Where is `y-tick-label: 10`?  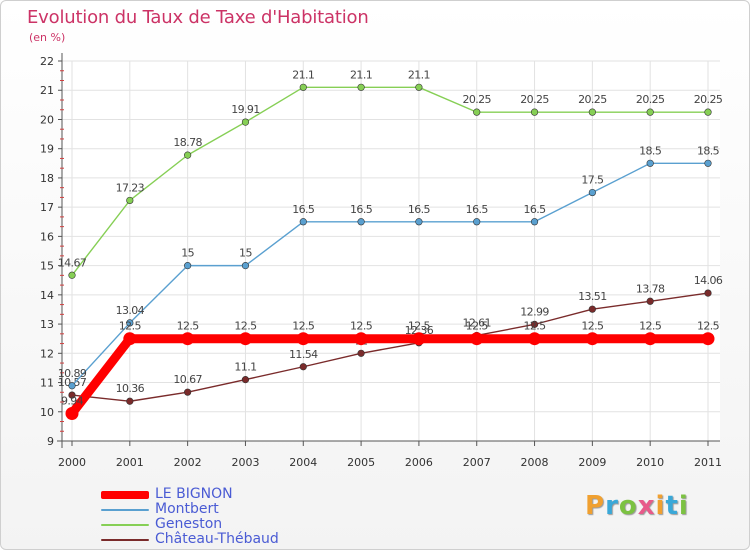
y-tick-label: 10 is located at coordinates (47, 412).